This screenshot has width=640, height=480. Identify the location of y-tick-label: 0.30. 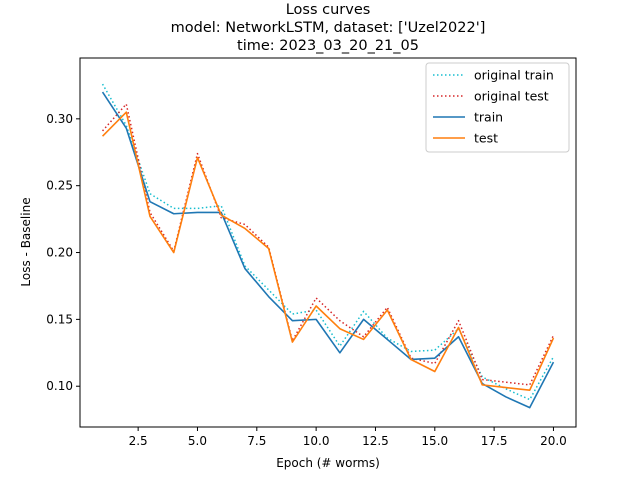
(59, 119).